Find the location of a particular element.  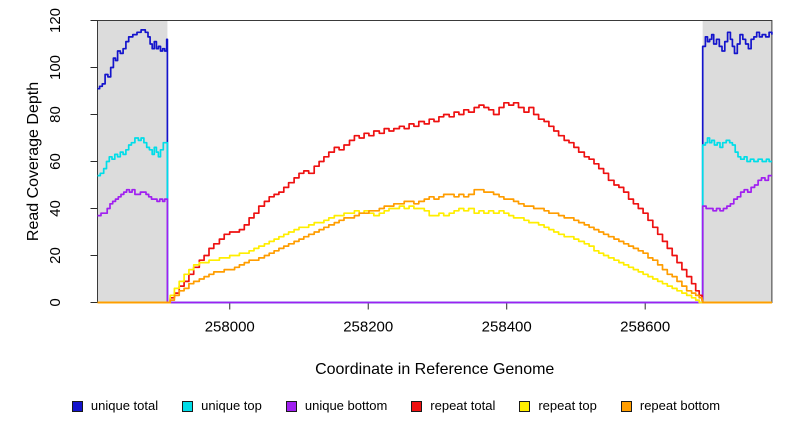

legend-label: unique total is located at coordinates (124, 405).